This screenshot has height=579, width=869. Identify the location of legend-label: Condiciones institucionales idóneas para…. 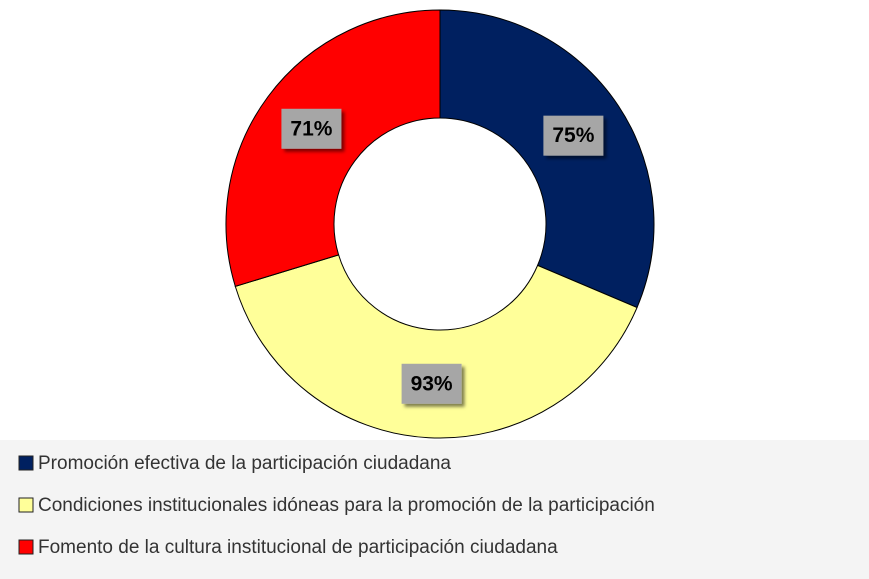
(346, 505).